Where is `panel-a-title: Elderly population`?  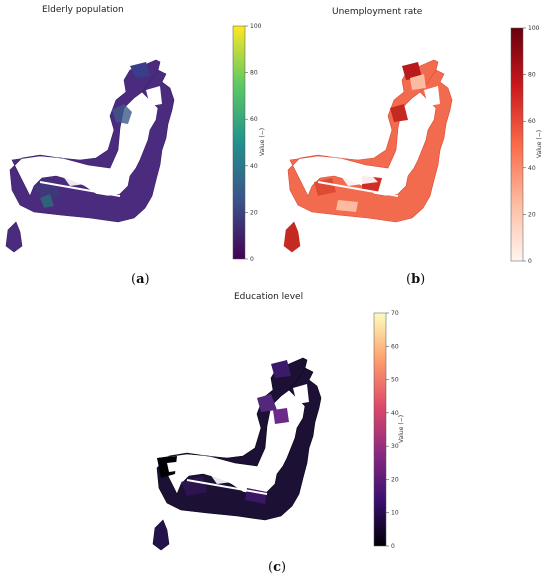 panel-a-title: Elderly population is located at coordinates (83, 10).